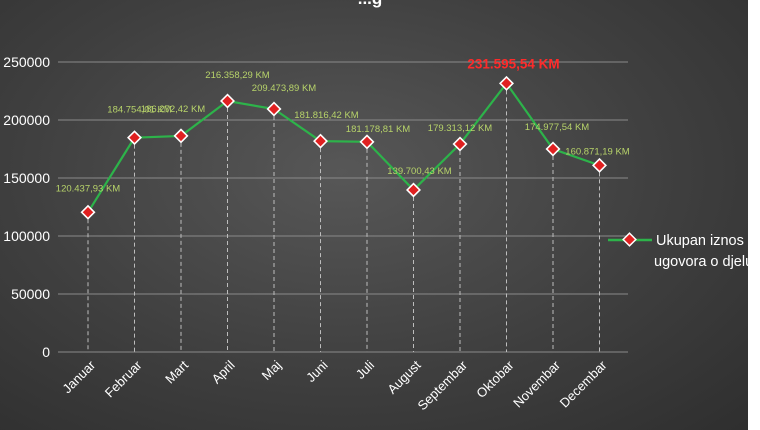 The image size is (760, 430). I want to click on data-label: 174.977,54 KM, so click(557, 127).